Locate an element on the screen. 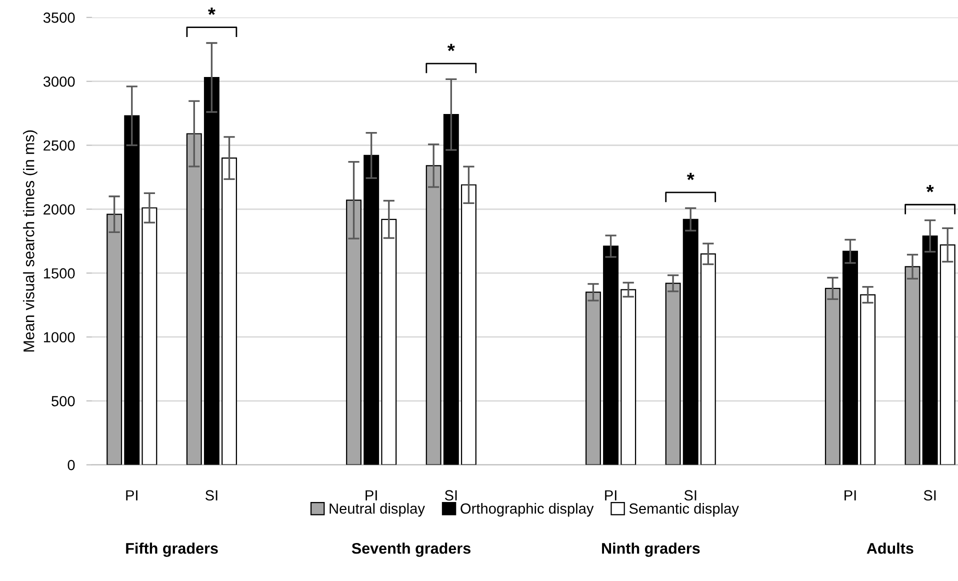 The width and height of the screenshot is (958, 581). y-tick-label: 3000 is located at coordinates (59, 81).